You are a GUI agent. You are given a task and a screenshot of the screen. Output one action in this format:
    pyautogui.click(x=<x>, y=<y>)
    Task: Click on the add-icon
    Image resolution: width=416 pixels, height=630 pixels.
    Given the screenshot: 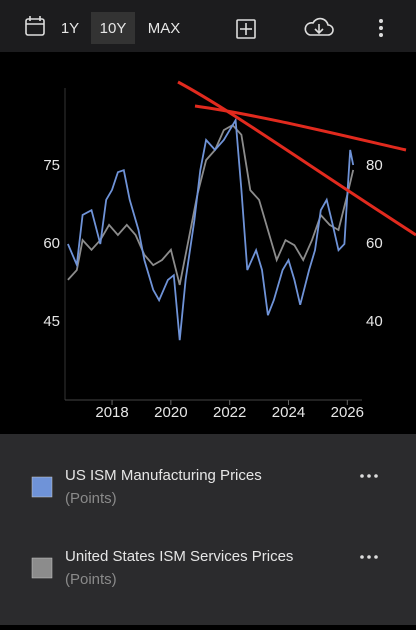 What is the action you would take?
    pyautogui.click(x=246, y=29)
    